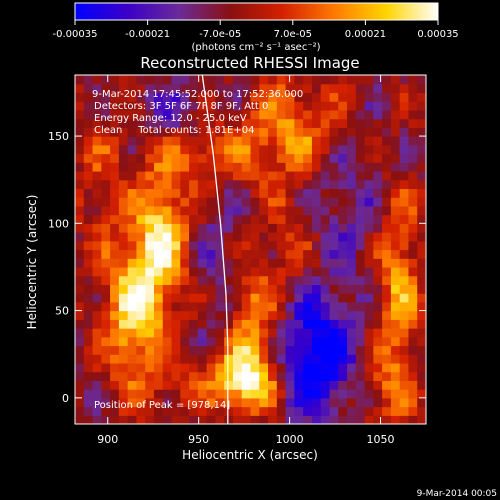  I want to click on annotation-time-range: 9-Mar-2014 17:45:52.000 to 17:52:36.000, so click(197, 94).